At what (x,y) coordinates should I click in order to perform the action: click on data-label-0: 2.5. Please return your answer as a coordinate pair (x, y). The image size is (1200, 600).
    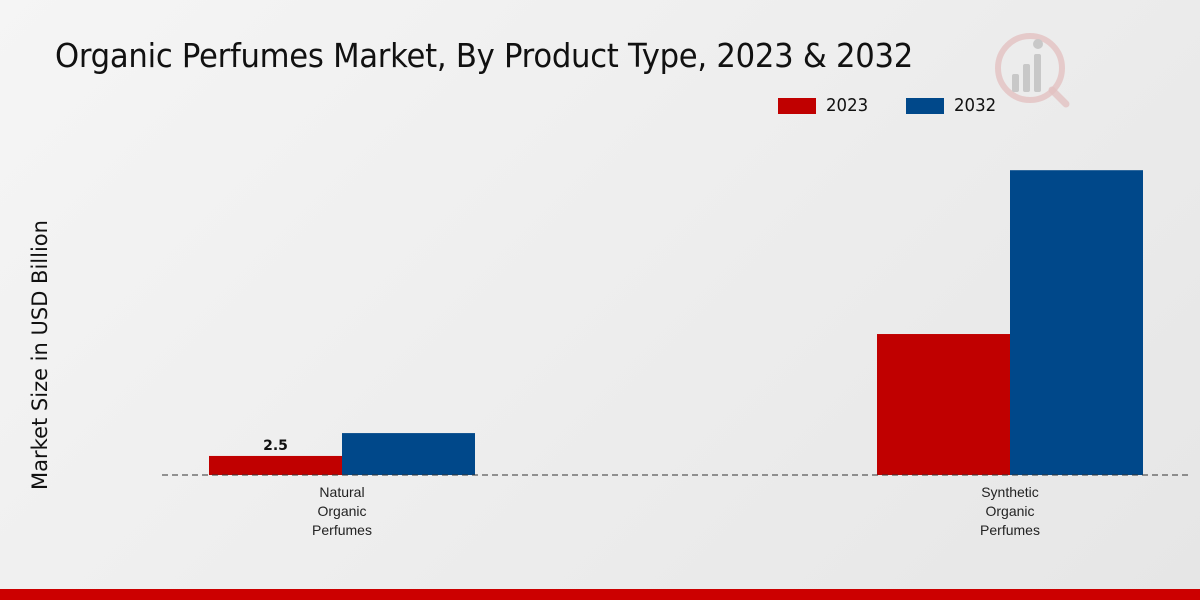
    Looking at the image, I should click on (275, 446).